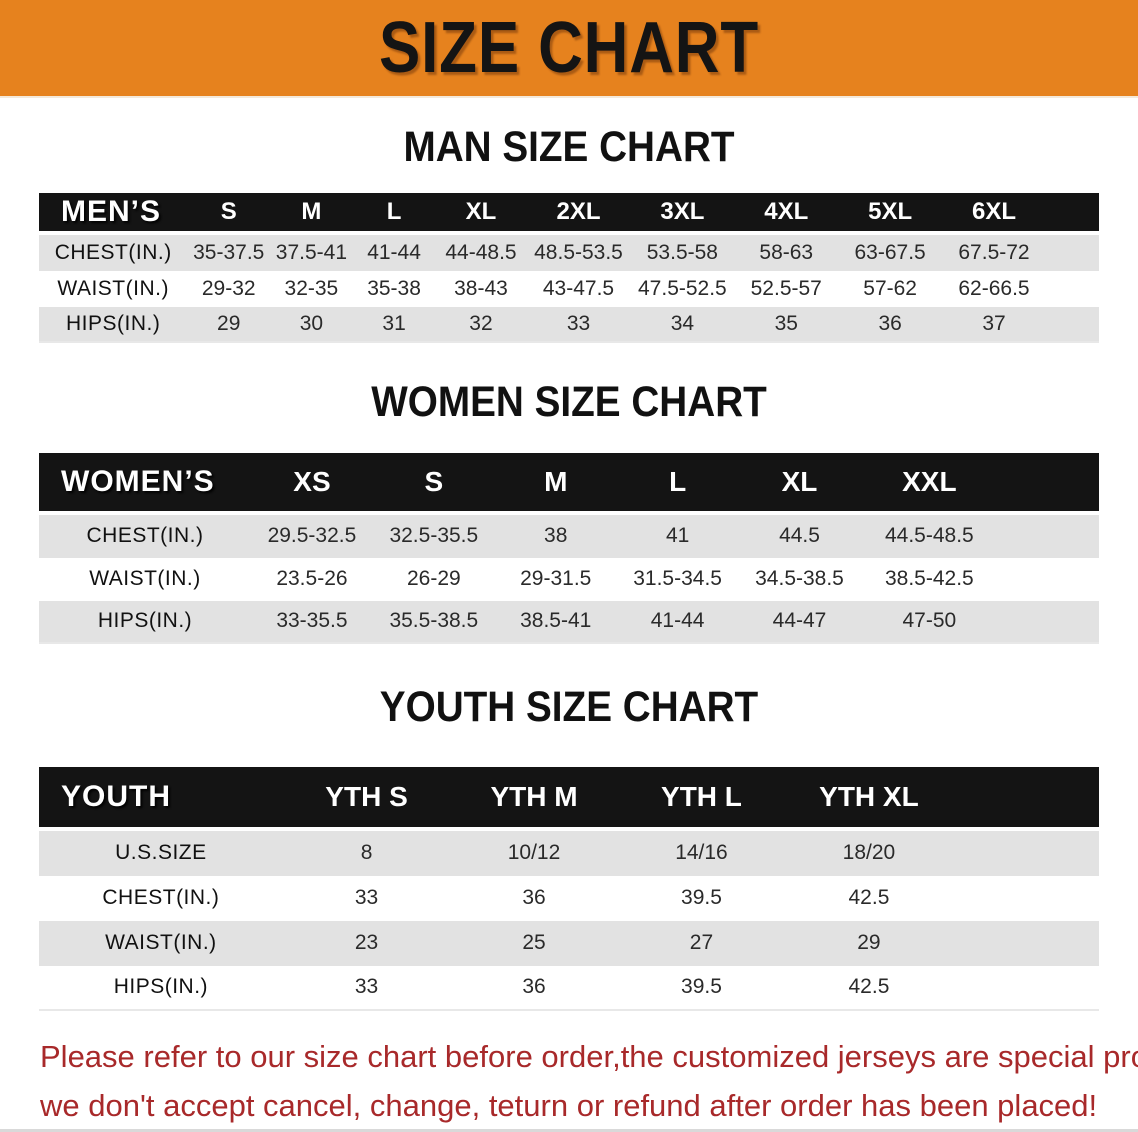 This screenshot has width=1138, height=1132. Describe the element at coordinates (569, 853) in the screenshot. I see `table-row: U.S.SIZE 8 10/12 14/16 18/20` at that location.